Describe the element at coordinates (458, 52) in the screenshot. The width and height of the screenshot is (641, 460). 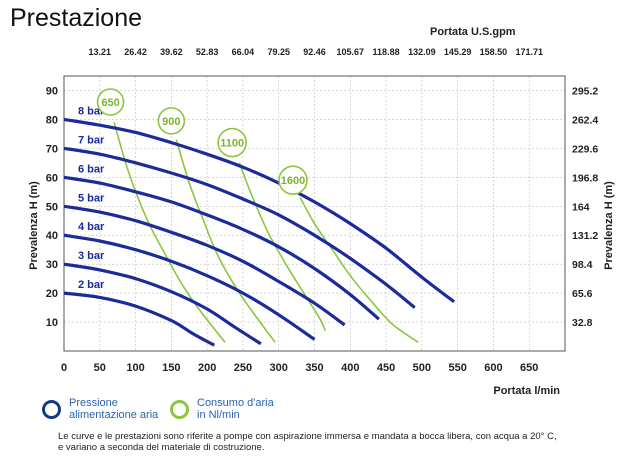
I see `top-tick-label: 145.29` at that location.